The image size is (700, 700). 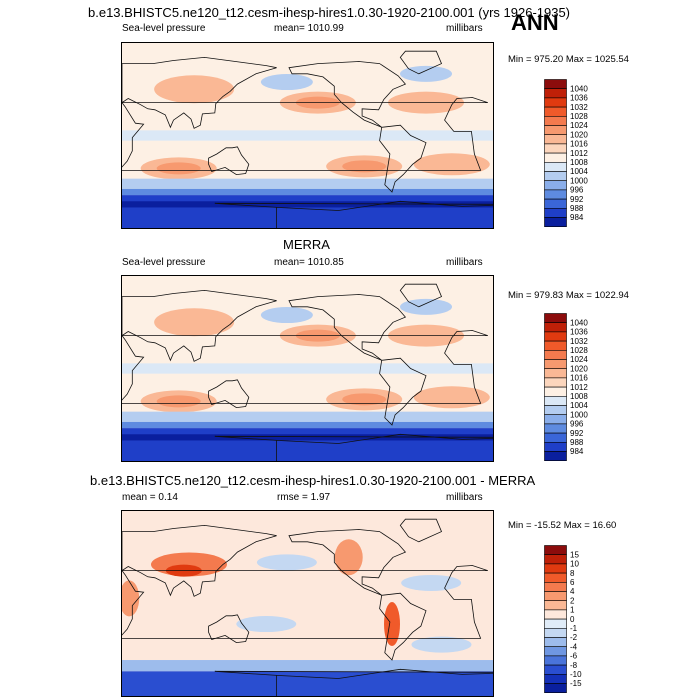 What do you see at coordinates (164, 28) in the screenshot?
I see `panel1-variable-label: Sea-level pressure` at bounding box center [164, 28].